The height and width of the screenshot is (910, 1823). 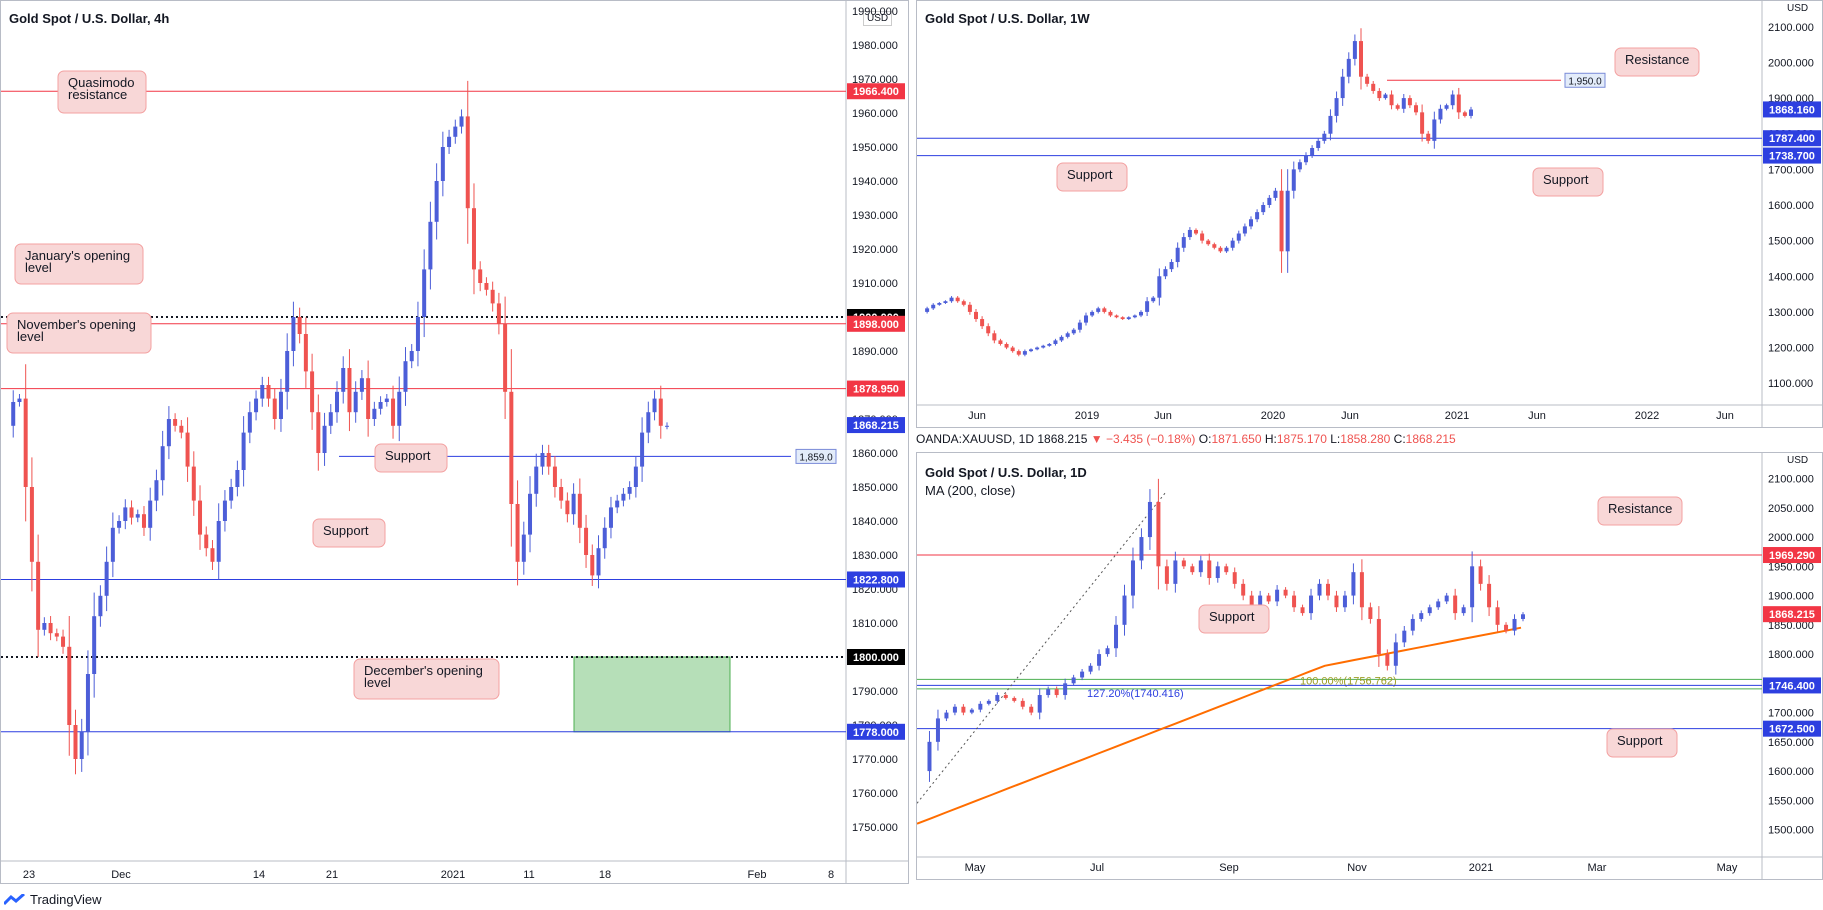 What do you see at coordinates (1399, 439) in the screenshot?
I see `close-label: C:` at bounding box center [1399, 439].